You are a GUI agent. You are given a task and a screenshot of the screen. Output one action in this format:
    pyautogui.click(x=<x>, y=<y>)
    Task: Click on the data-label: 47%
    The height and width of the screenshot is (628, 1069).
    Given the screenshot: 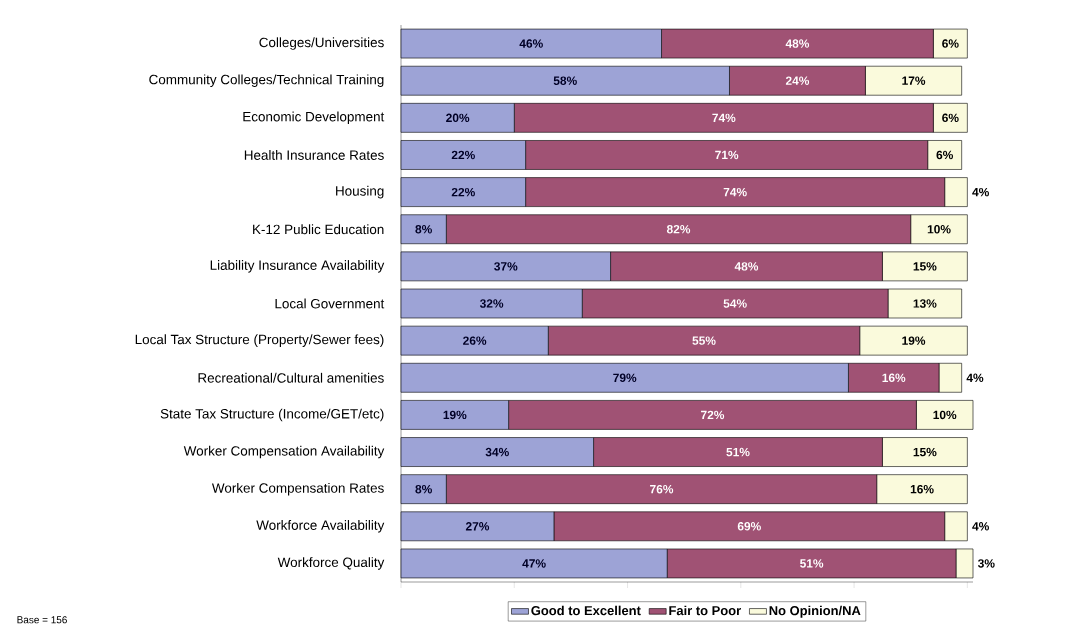 What is the action you would take?
    pyautogui.click(x=534, y=563)
    